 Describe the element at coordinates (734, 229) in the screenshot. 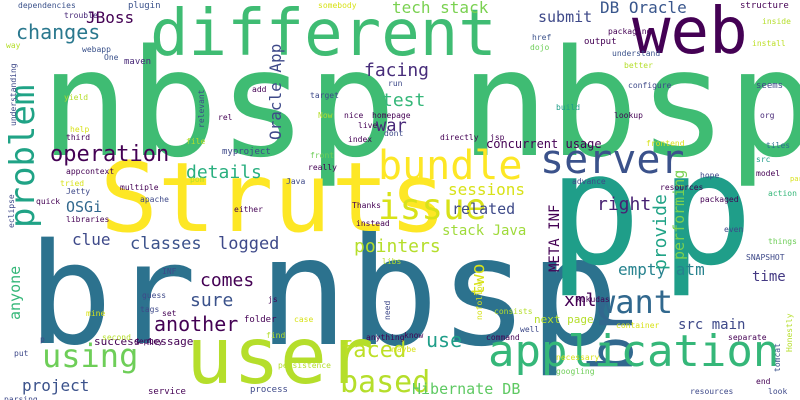

I see `cloud-word: even` at that location.